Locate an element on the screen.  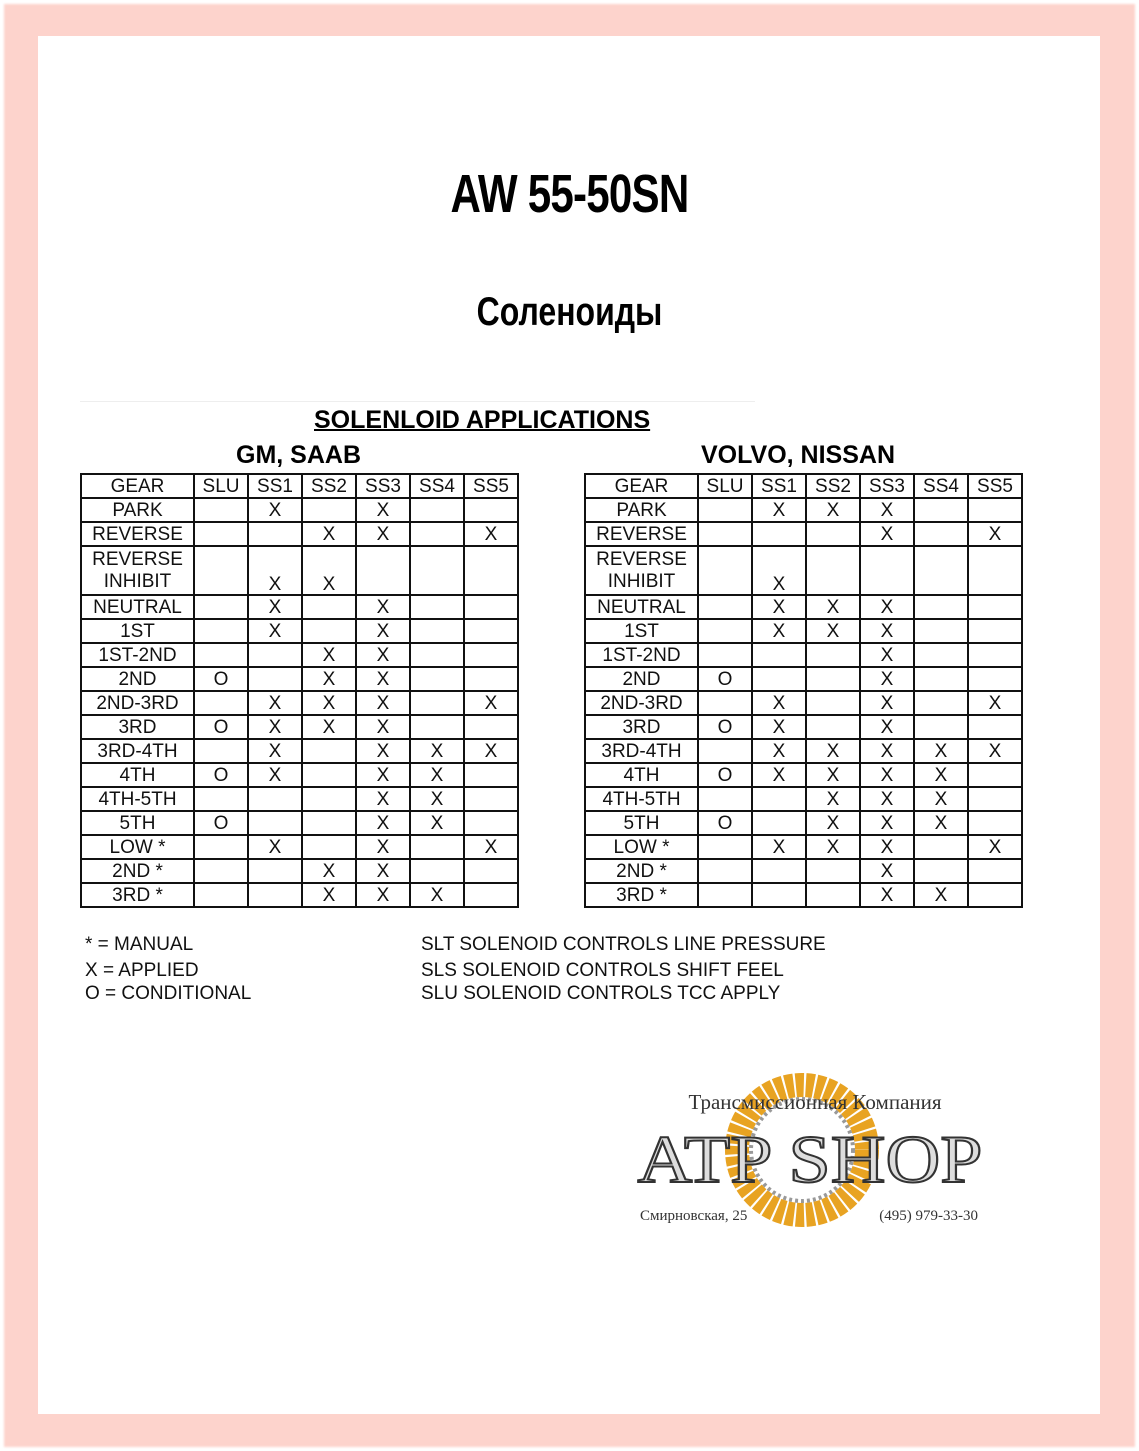
gear-cell: 4TH is located at coordinates (641, 775).